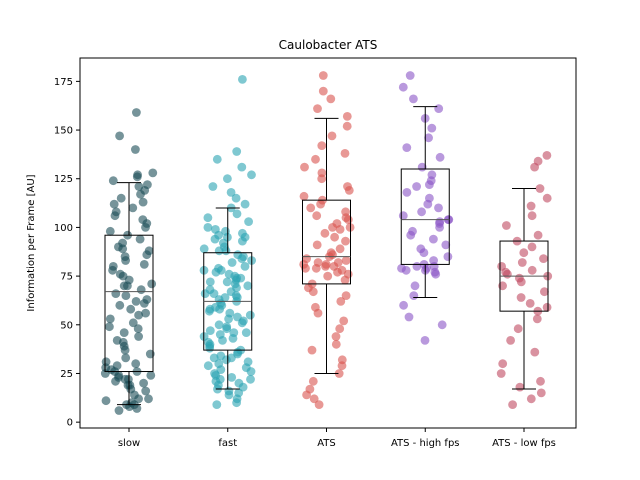 The width and height of the screenshot is (640, 480). What do you see at coordinates (129, 443) in the screenshot?
I see `x-tick-label: slow` at bounding box center [129, 443].